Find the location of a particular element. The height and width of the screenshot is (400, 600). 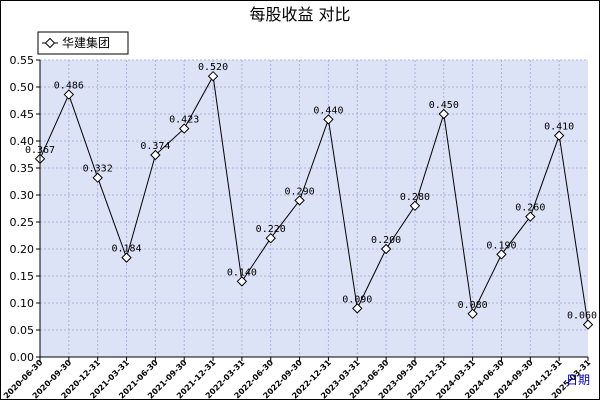

data-label: 0.090 is located at coordinates (357, 299).